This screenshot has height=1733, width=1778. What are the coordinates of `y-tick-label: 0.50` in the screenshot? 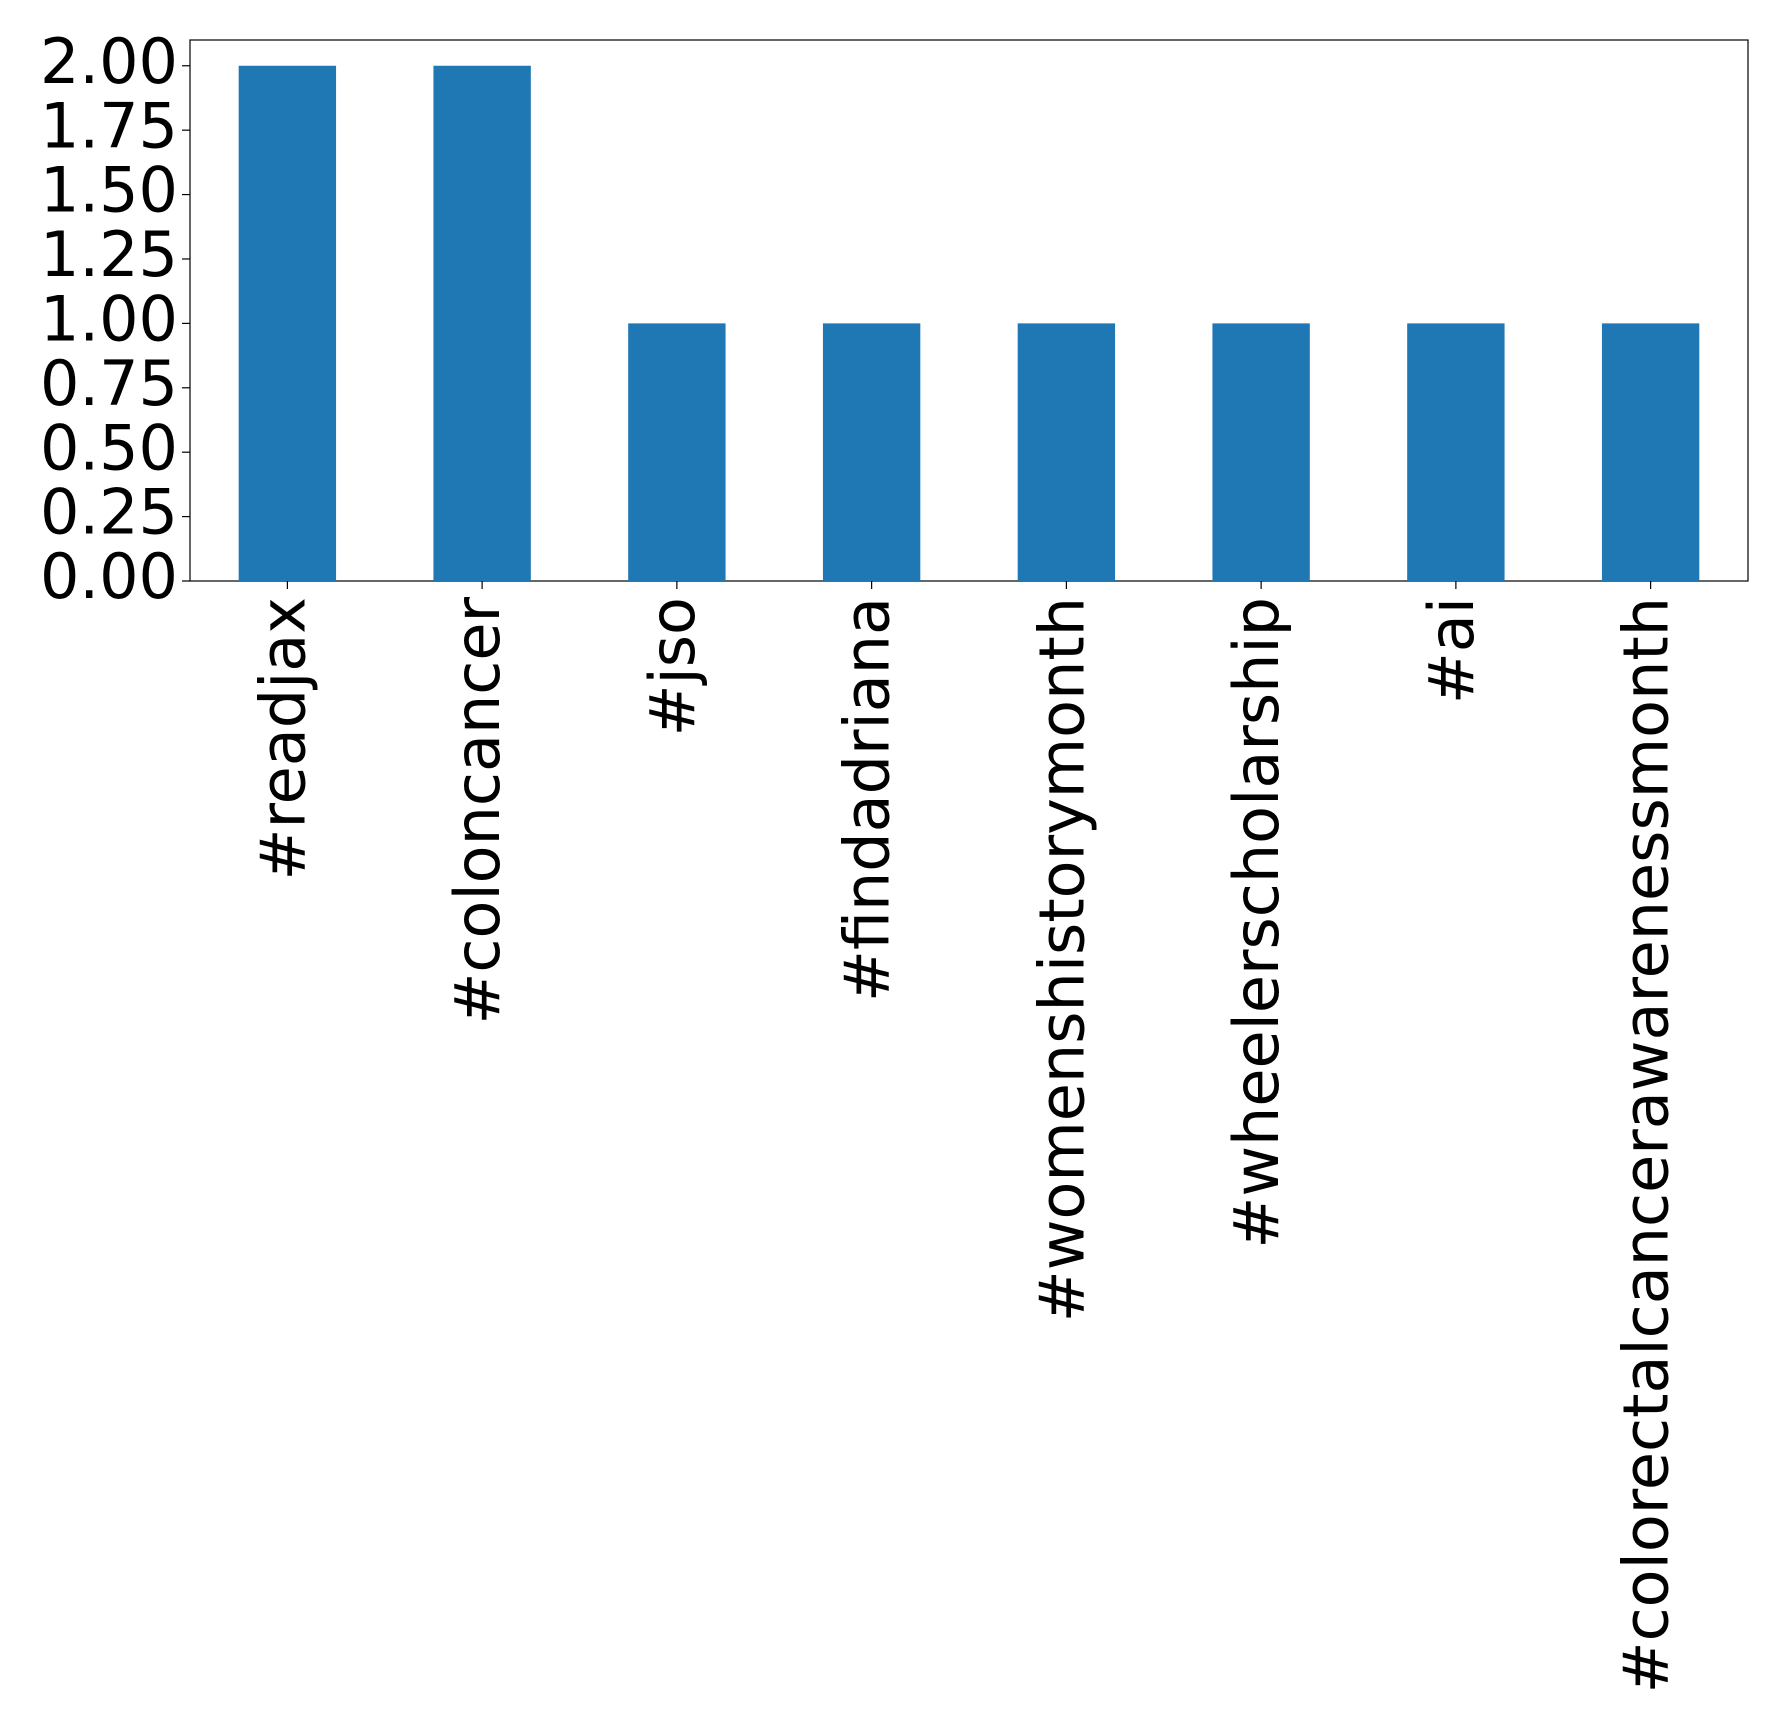 It's located at (109, 447).